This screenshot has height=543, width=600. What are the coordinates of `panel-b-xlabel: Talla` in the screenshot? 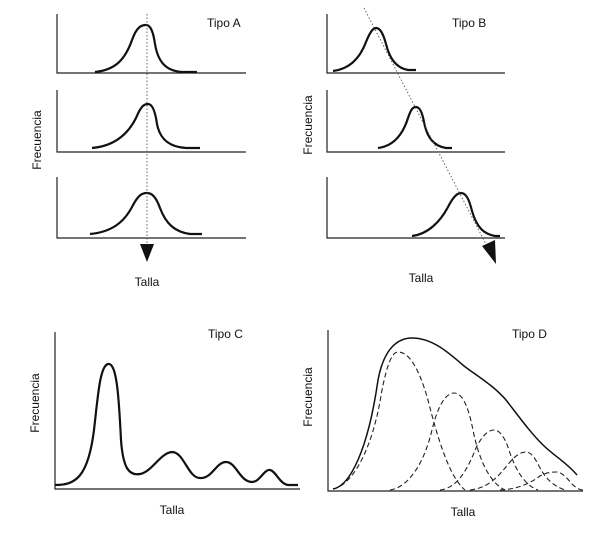 It's located at (421, 278).